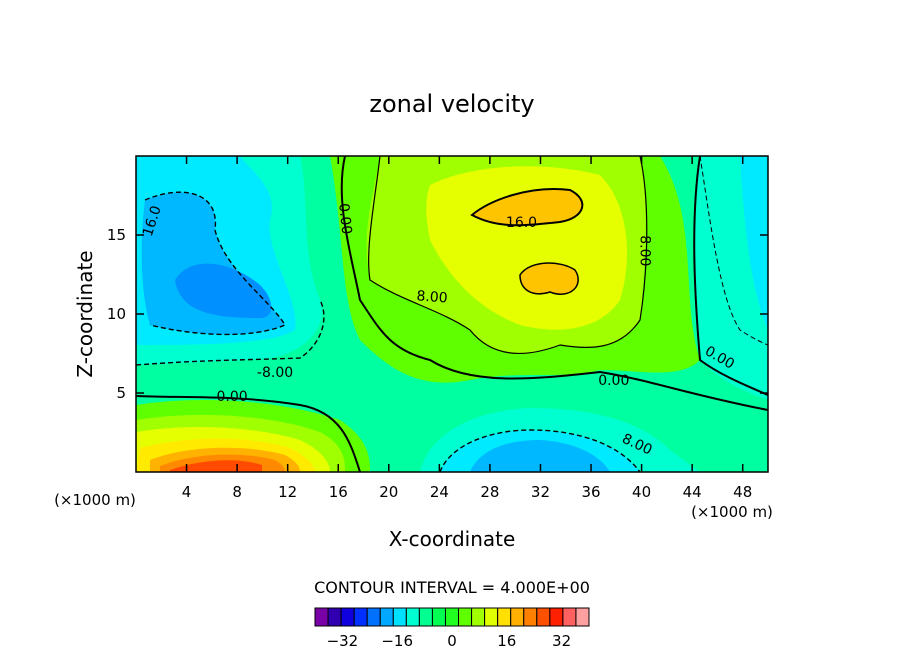 This screenshot has height=654, width=904. Describe the element at coordinates (230, 332) in the screenshot. I see `contour-m8` at that location.